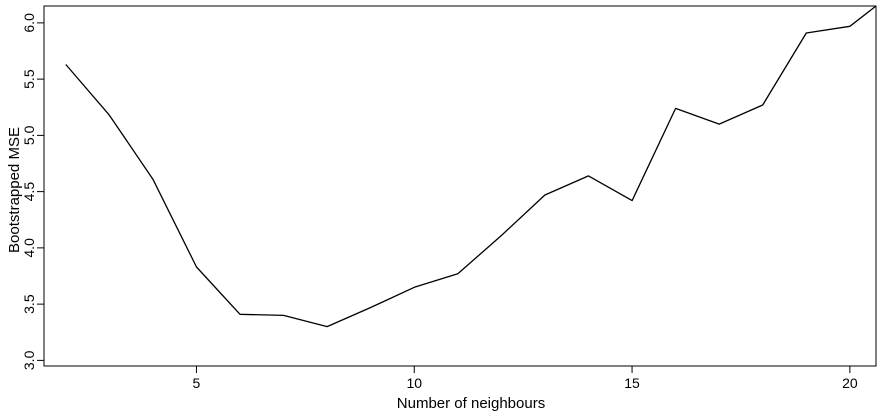 The height and width of the screenshot is (412, 877). What do you see at coordinates (525, 378) in the screenshot?
I see `x-axis: 5 10 15 20` at bounding box center [525, 378].